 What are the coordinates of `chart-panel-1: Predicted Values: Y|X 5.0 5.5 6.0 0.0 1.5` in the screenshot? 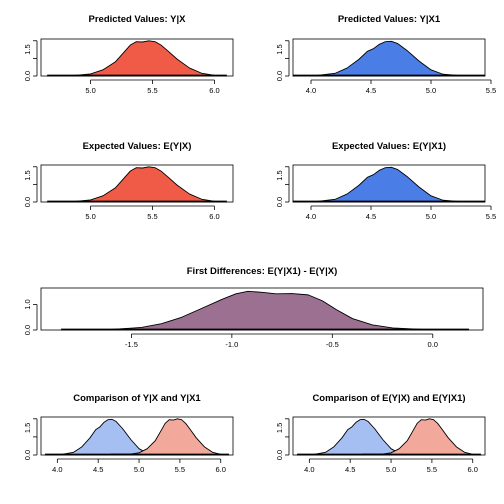 It's located at (128, 54).